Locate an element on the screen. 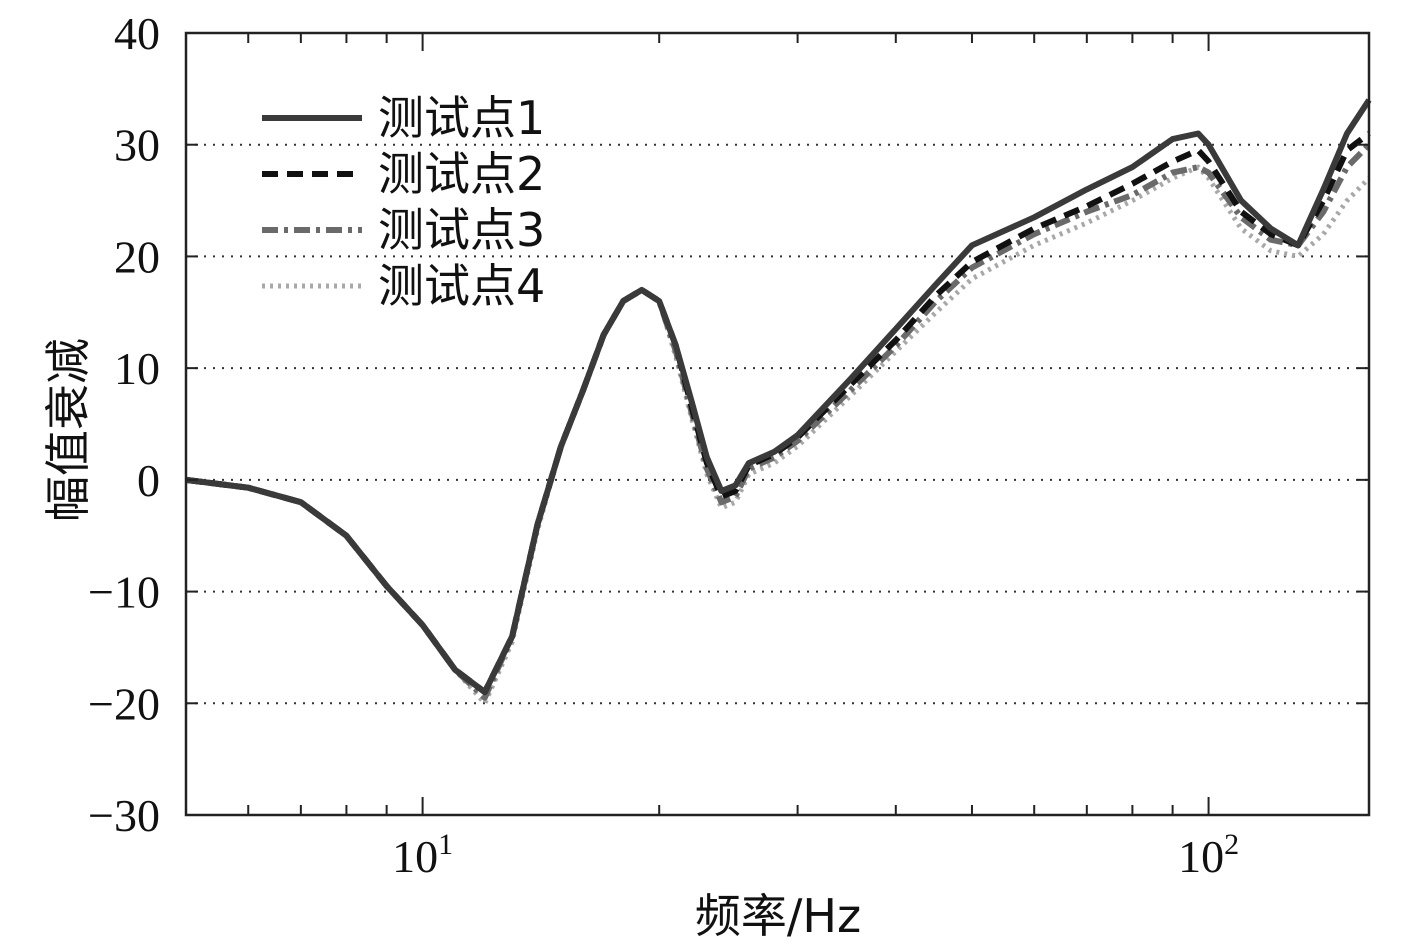  x-tick-label: 10² is located at coordinates (1208, 855).